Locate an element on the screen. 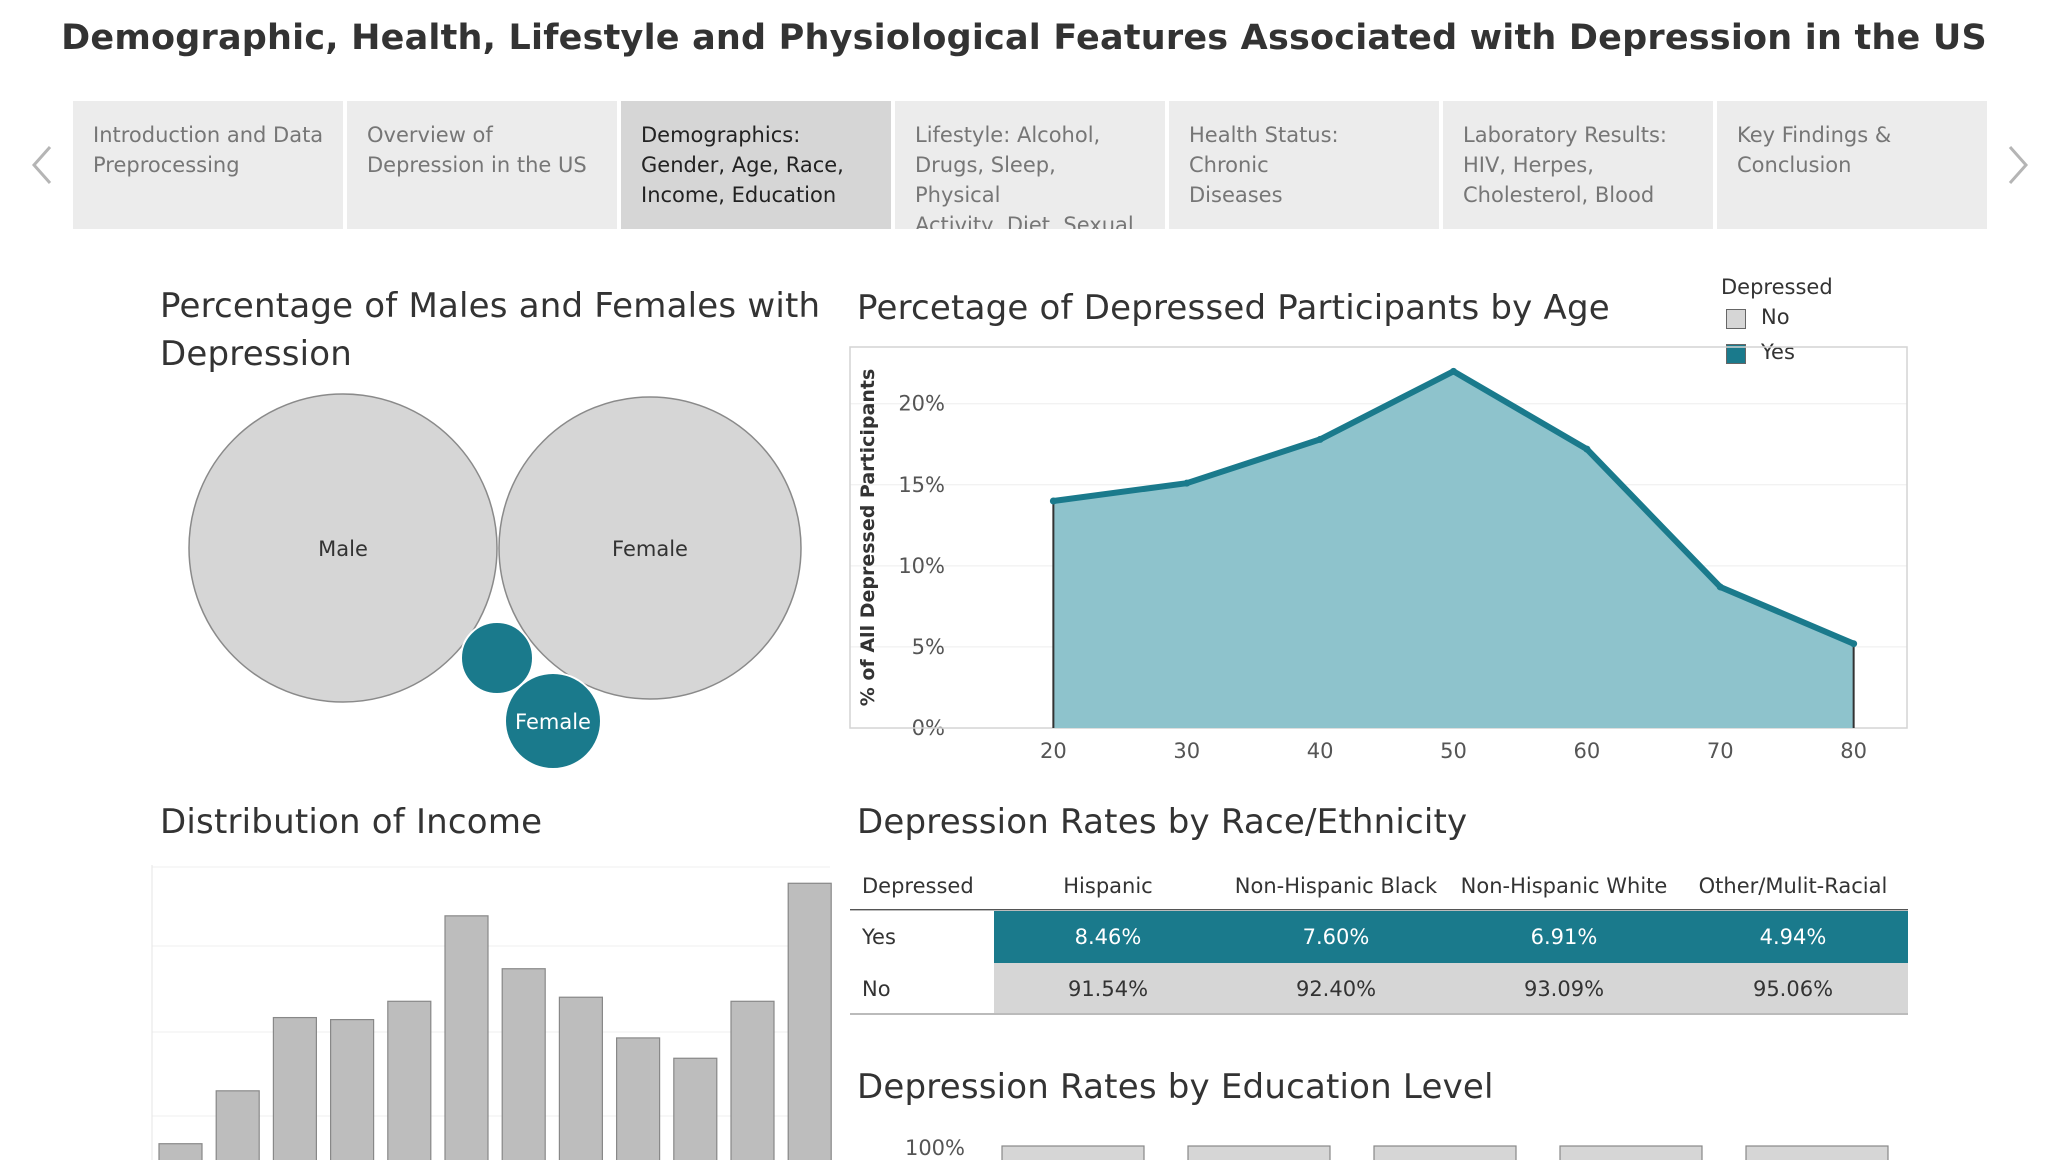 This screenshot has width=2048, height=1160. chevron-right-icon is located at coordinates (2018, 165).